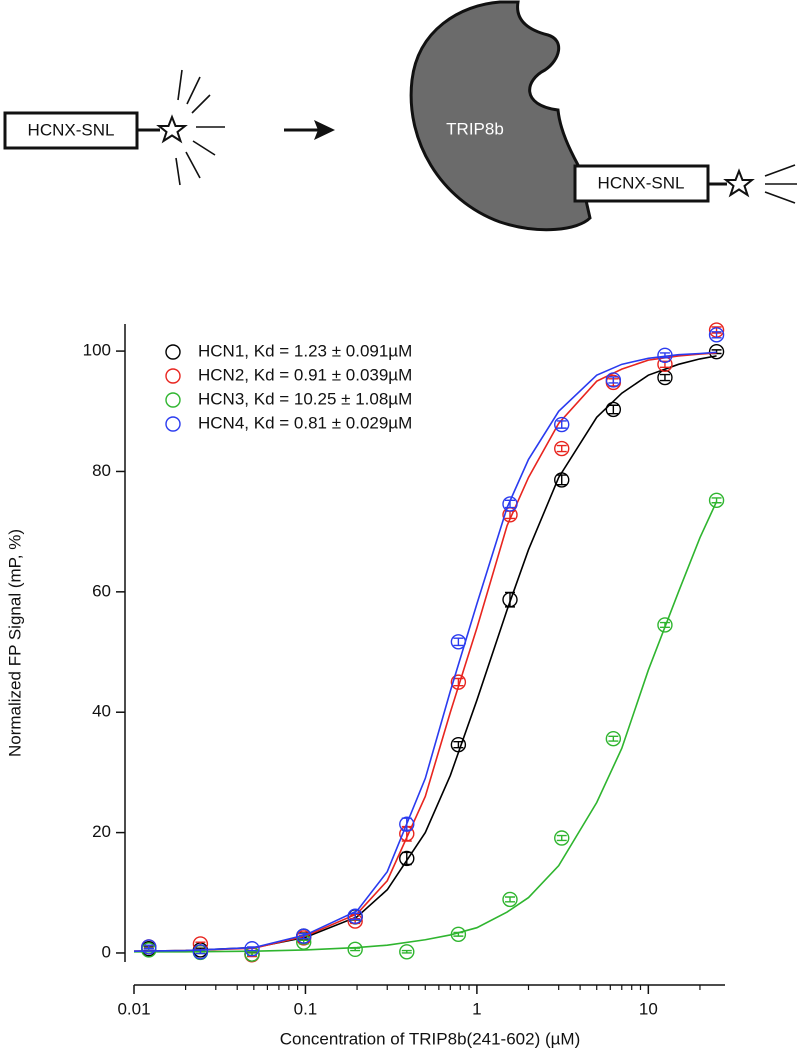 The image size is (797, 1050). I want to click on peptide-box, so click(71, 130).